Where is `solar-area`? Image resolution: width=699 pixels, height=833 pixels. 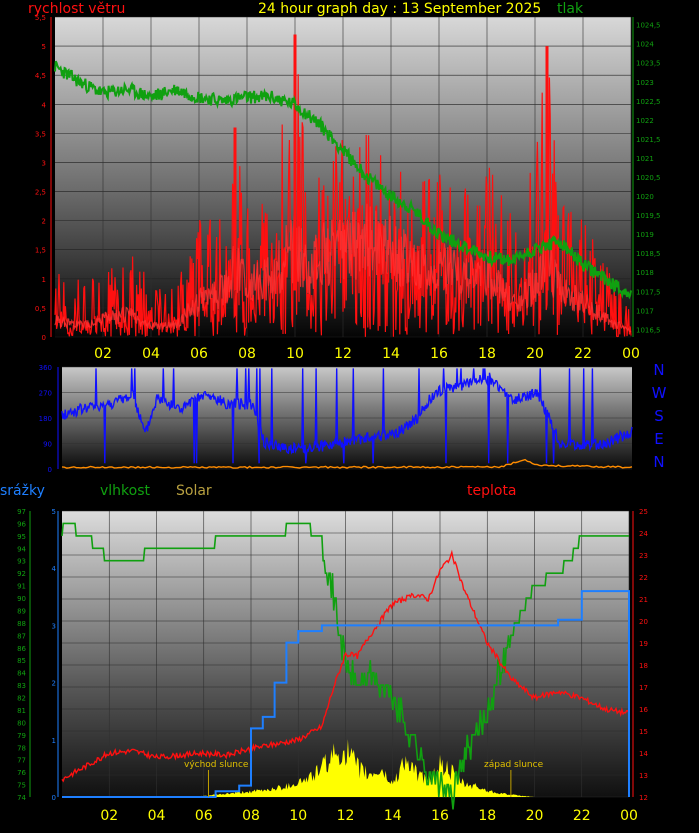 solar-area is located at coordinates (363, 768).